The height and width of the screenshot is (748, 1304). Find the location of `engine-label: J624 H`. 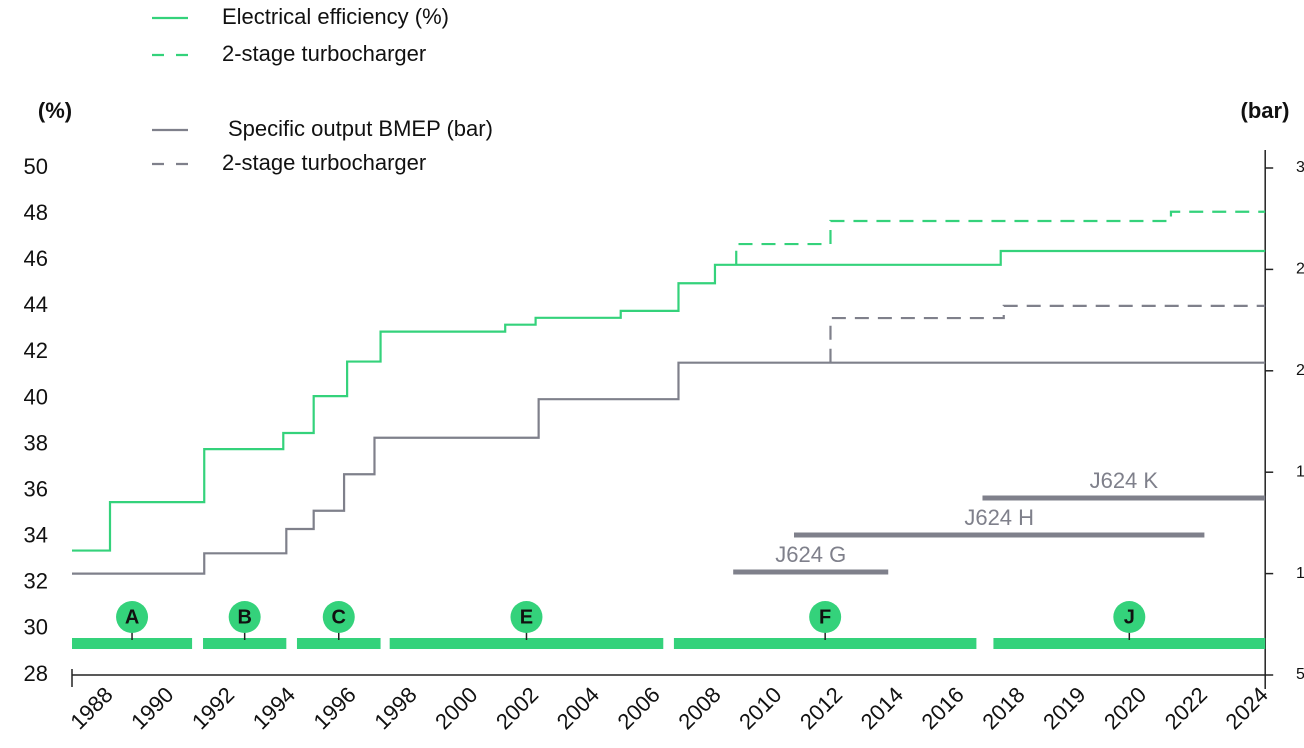

engine-label: J624 H is located at coordinates (999, 517).